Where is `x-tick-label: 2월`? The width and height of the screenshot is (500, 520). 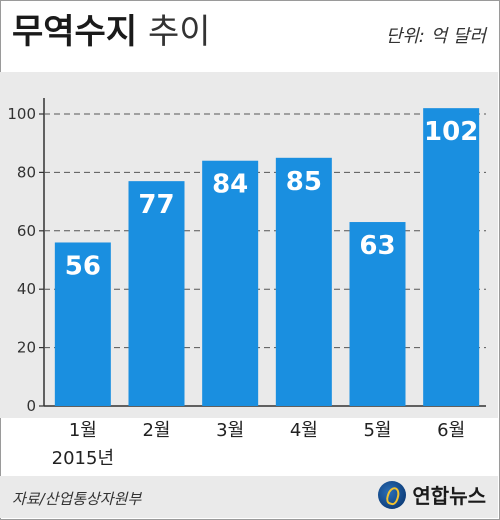
x-tick-label: 2월 is located at coordinates (156, 430).